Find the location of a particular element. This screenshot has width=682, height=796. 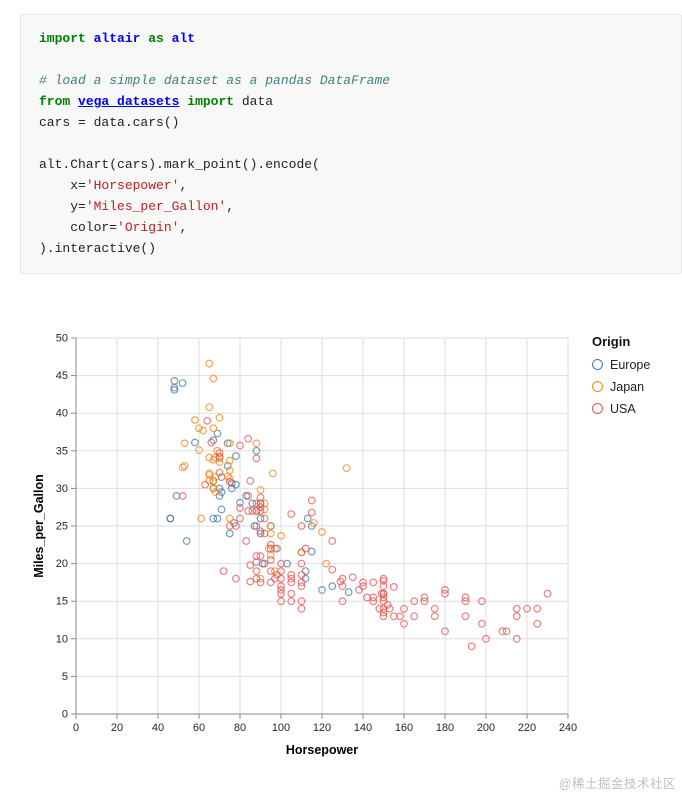

svg-text: 30 is located at coordinates (62, 488).